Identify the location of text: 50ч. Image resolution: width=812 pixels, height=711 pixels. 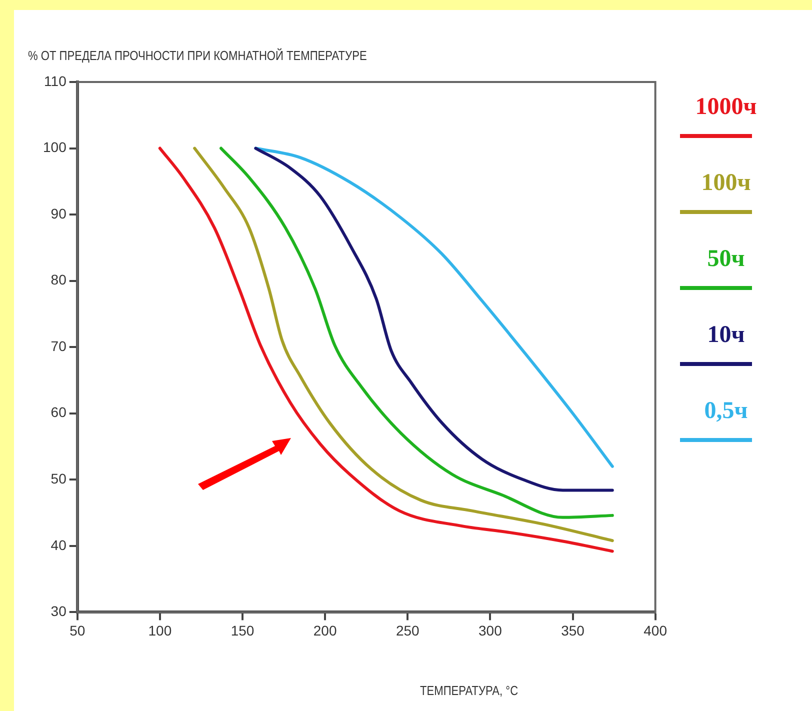
(726, 259).